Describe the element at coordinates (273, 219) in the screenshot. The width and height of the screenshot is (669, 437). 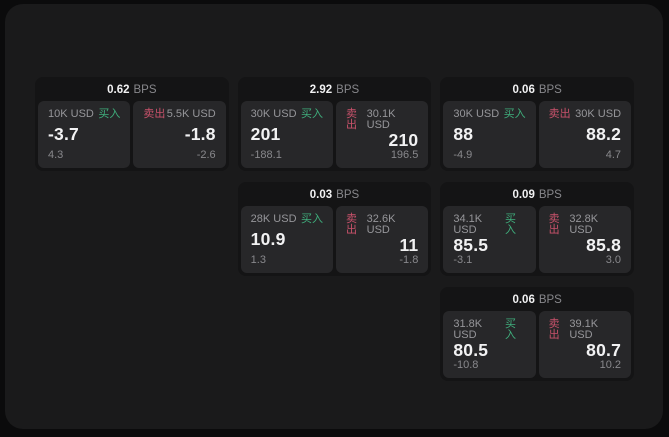
I see `buy-notional: 28K USD` at that location.